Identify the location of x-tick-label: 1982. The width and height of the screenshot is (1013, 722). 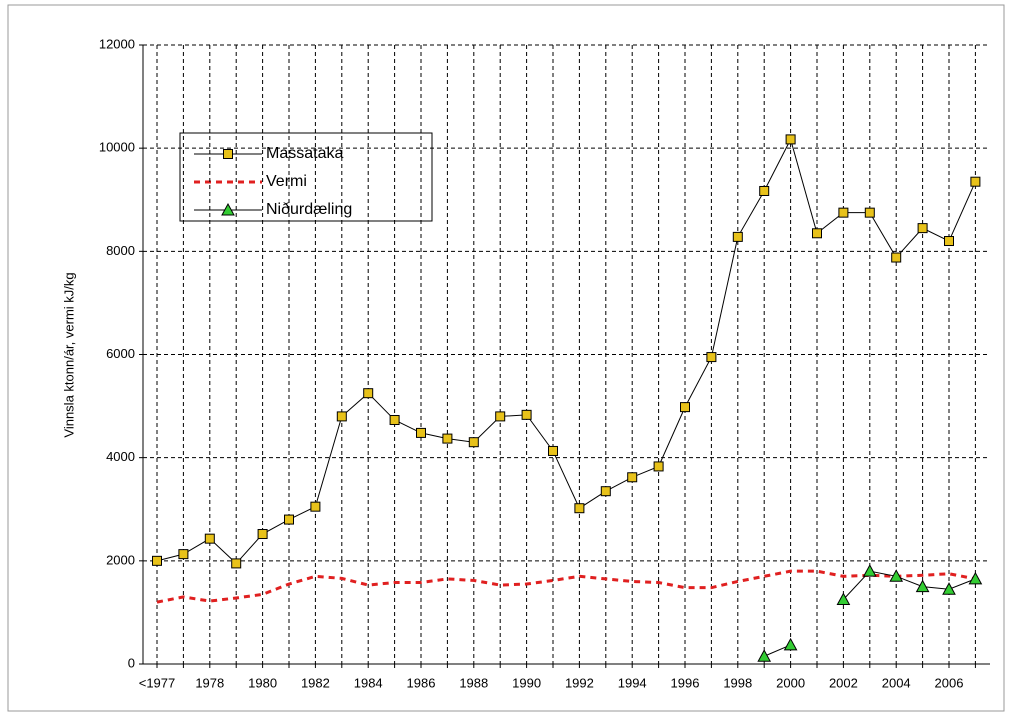
(315, 682).